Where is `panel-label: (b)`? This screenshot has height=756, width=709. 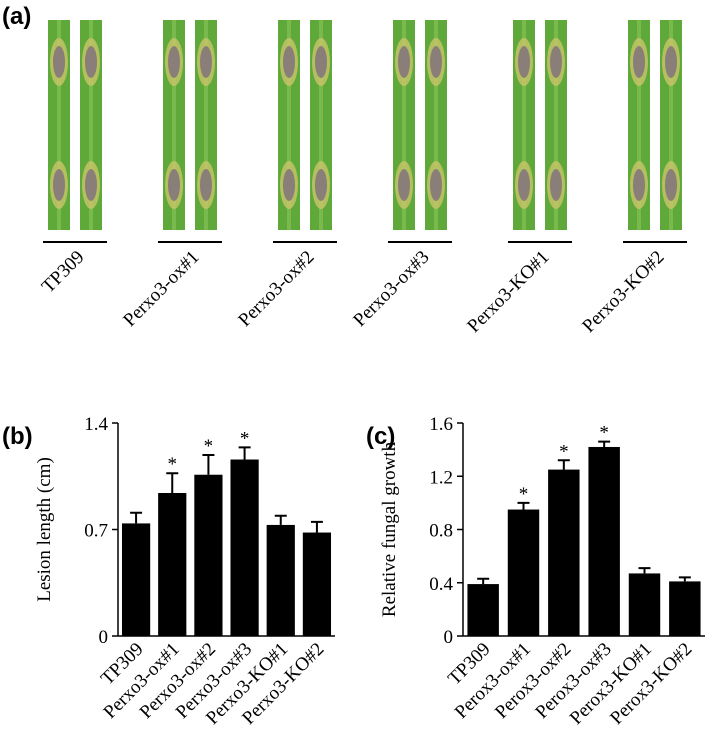 panel-label: (b) is located at coordinates (17, 436).